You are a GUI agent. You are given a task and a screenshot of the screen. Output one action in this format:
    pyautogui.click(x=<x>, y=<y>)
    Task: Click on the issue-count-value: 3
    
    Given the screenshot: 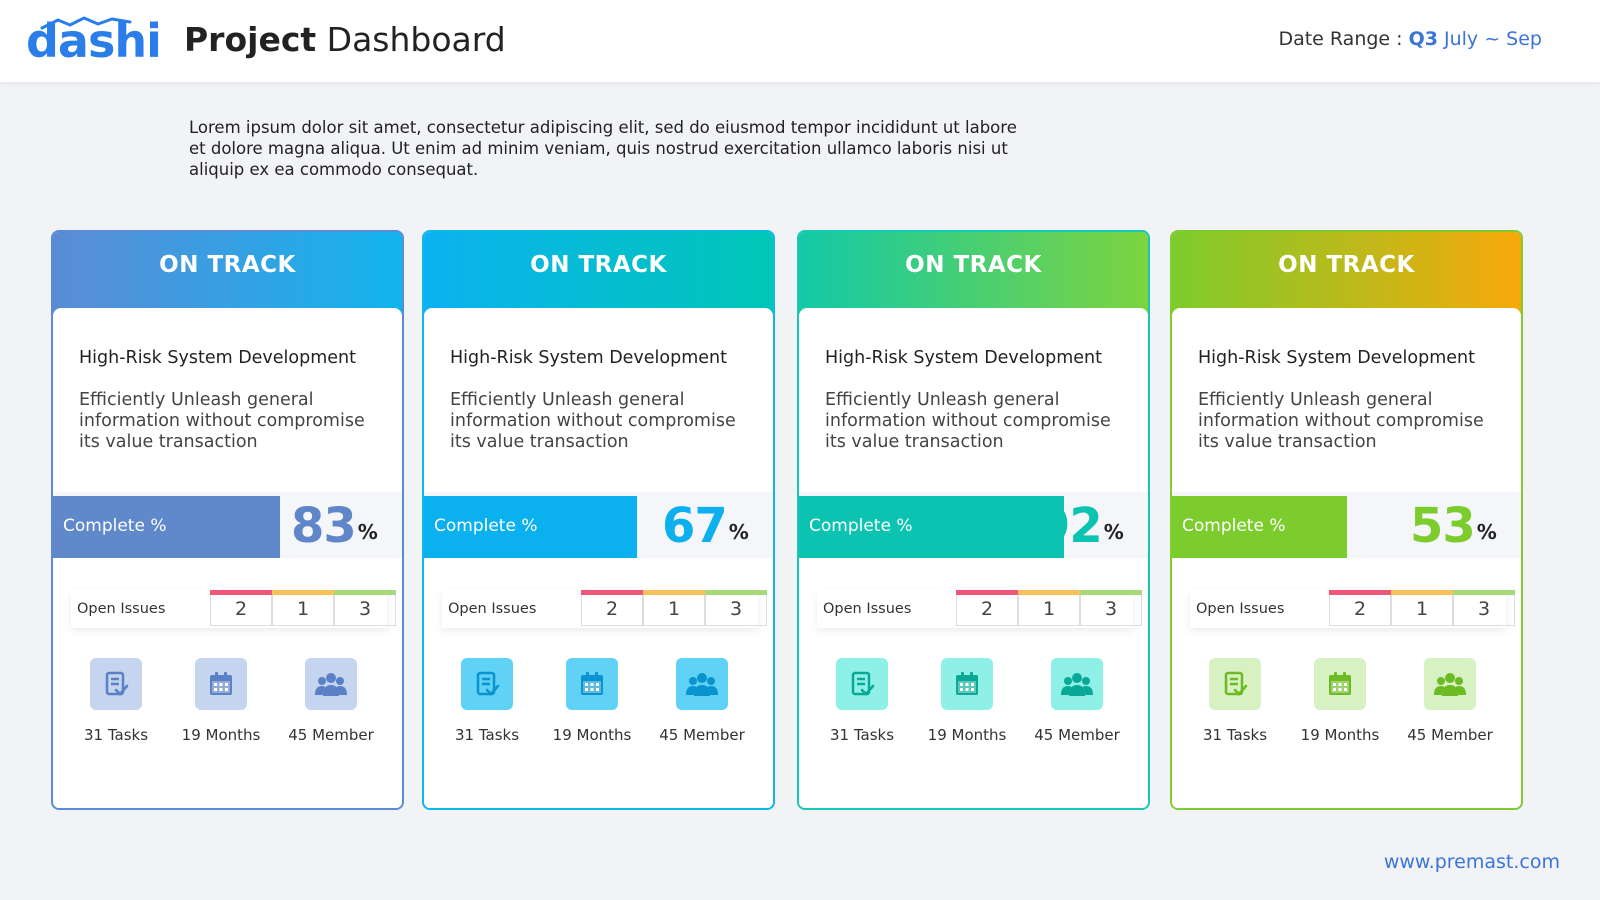 What is the action you would take?
    pyautogui.click(x=365, y=609)
    